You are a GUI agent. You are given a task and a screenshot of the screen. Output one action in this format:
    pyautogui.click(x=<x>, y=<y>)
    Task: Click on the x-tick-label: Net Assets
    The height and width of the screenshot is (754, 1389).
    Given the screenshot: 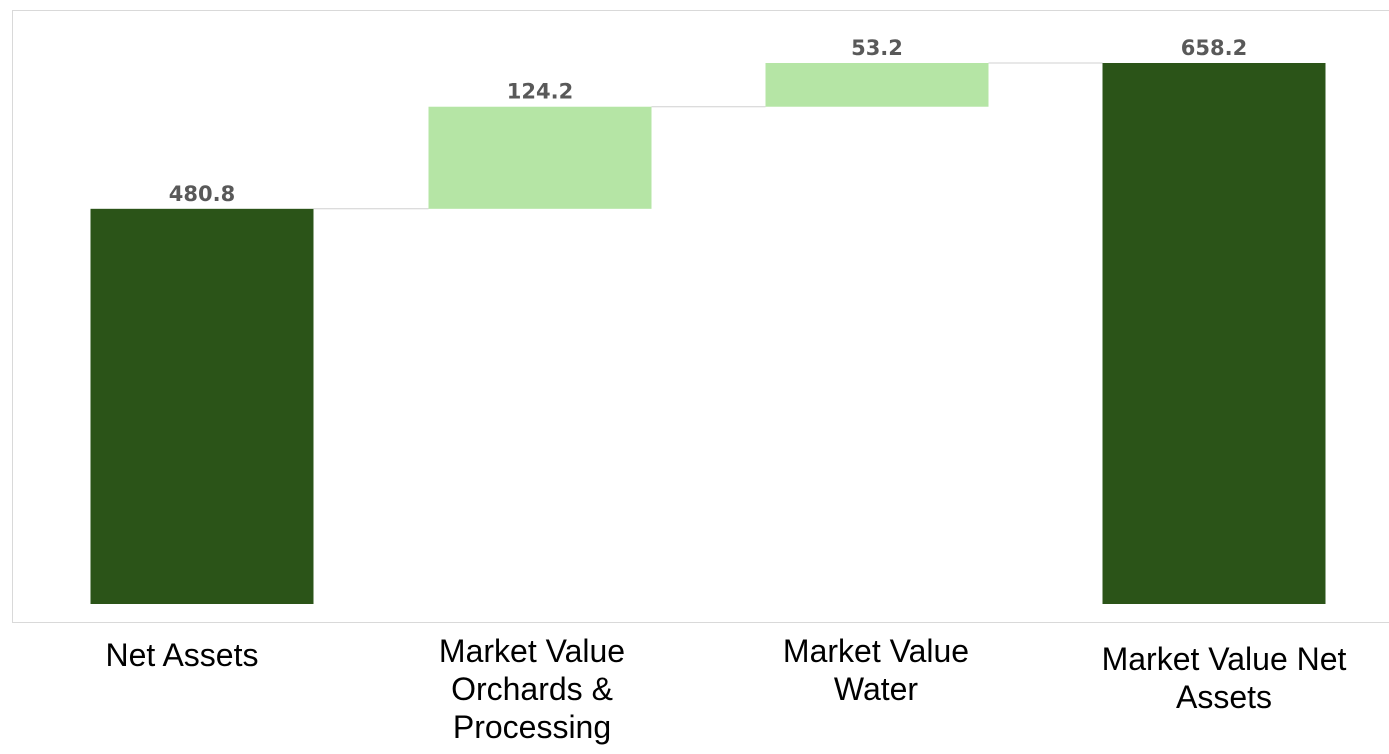 What is the action you would take?
    pyautogui.click(x=182, y=655)
    